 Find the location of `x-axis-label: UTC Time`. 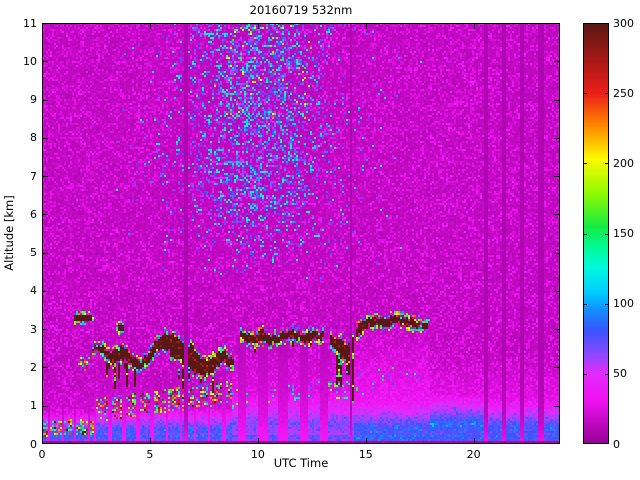

x-axis-label: UTC Time is located at coordinates (301, 463).